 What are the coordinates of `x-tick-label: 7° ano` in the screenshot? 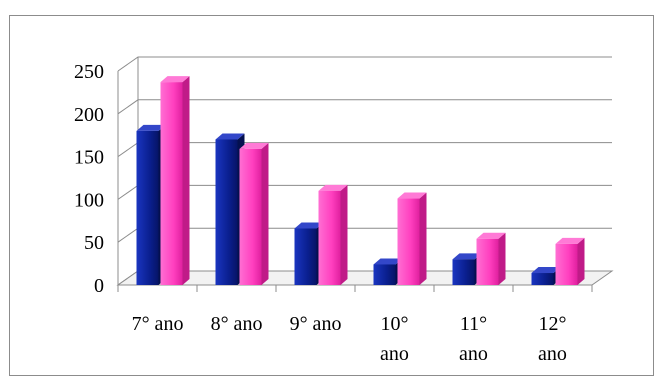 It's located at (158, 324).